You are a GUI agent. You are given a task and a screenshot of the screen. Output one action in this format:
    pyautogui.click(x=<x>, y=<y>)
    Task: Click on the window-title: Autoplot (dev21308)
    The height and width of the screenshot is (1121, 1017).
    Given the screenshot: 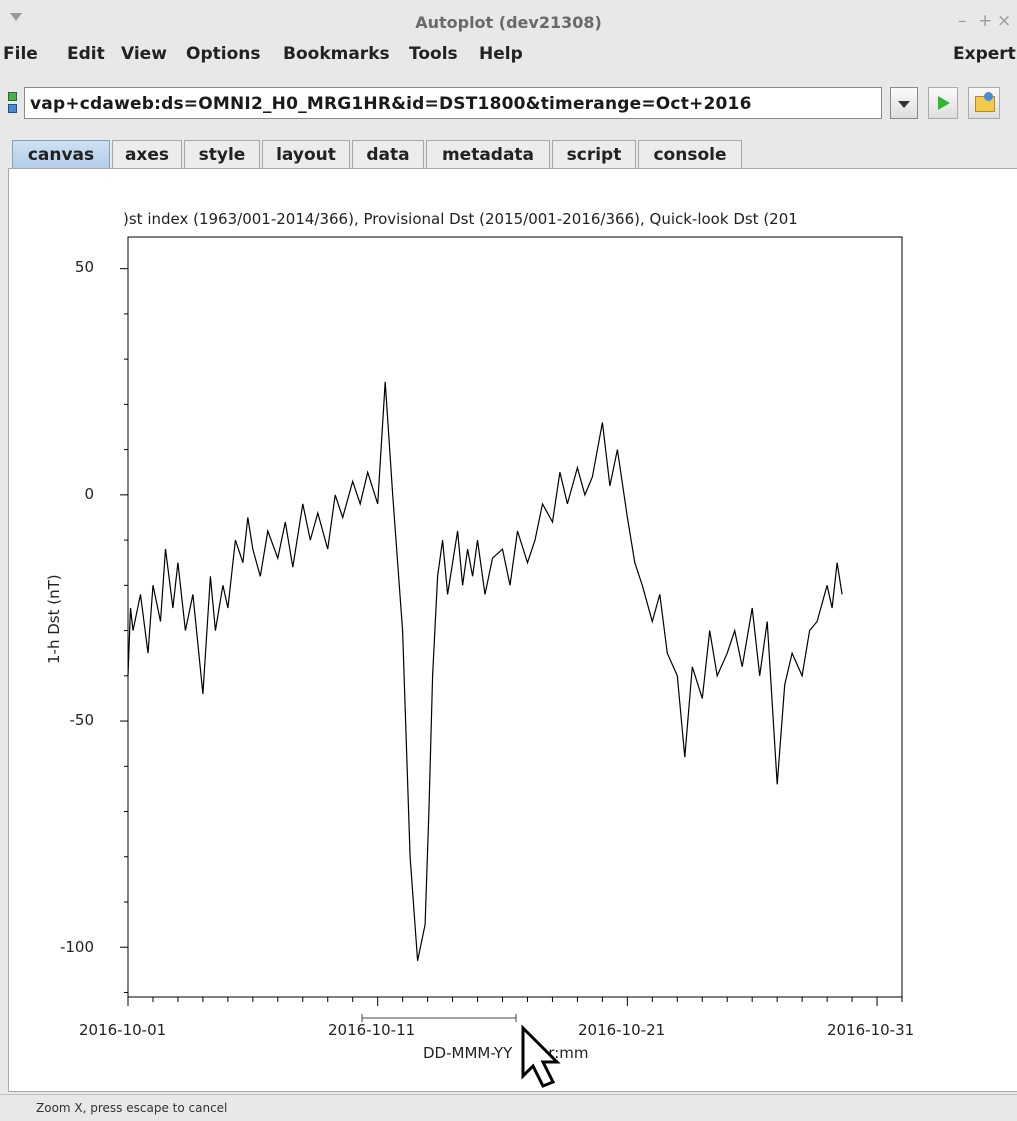 What is the action you would take?
    pyautogui.click(x=508, y=22)
    